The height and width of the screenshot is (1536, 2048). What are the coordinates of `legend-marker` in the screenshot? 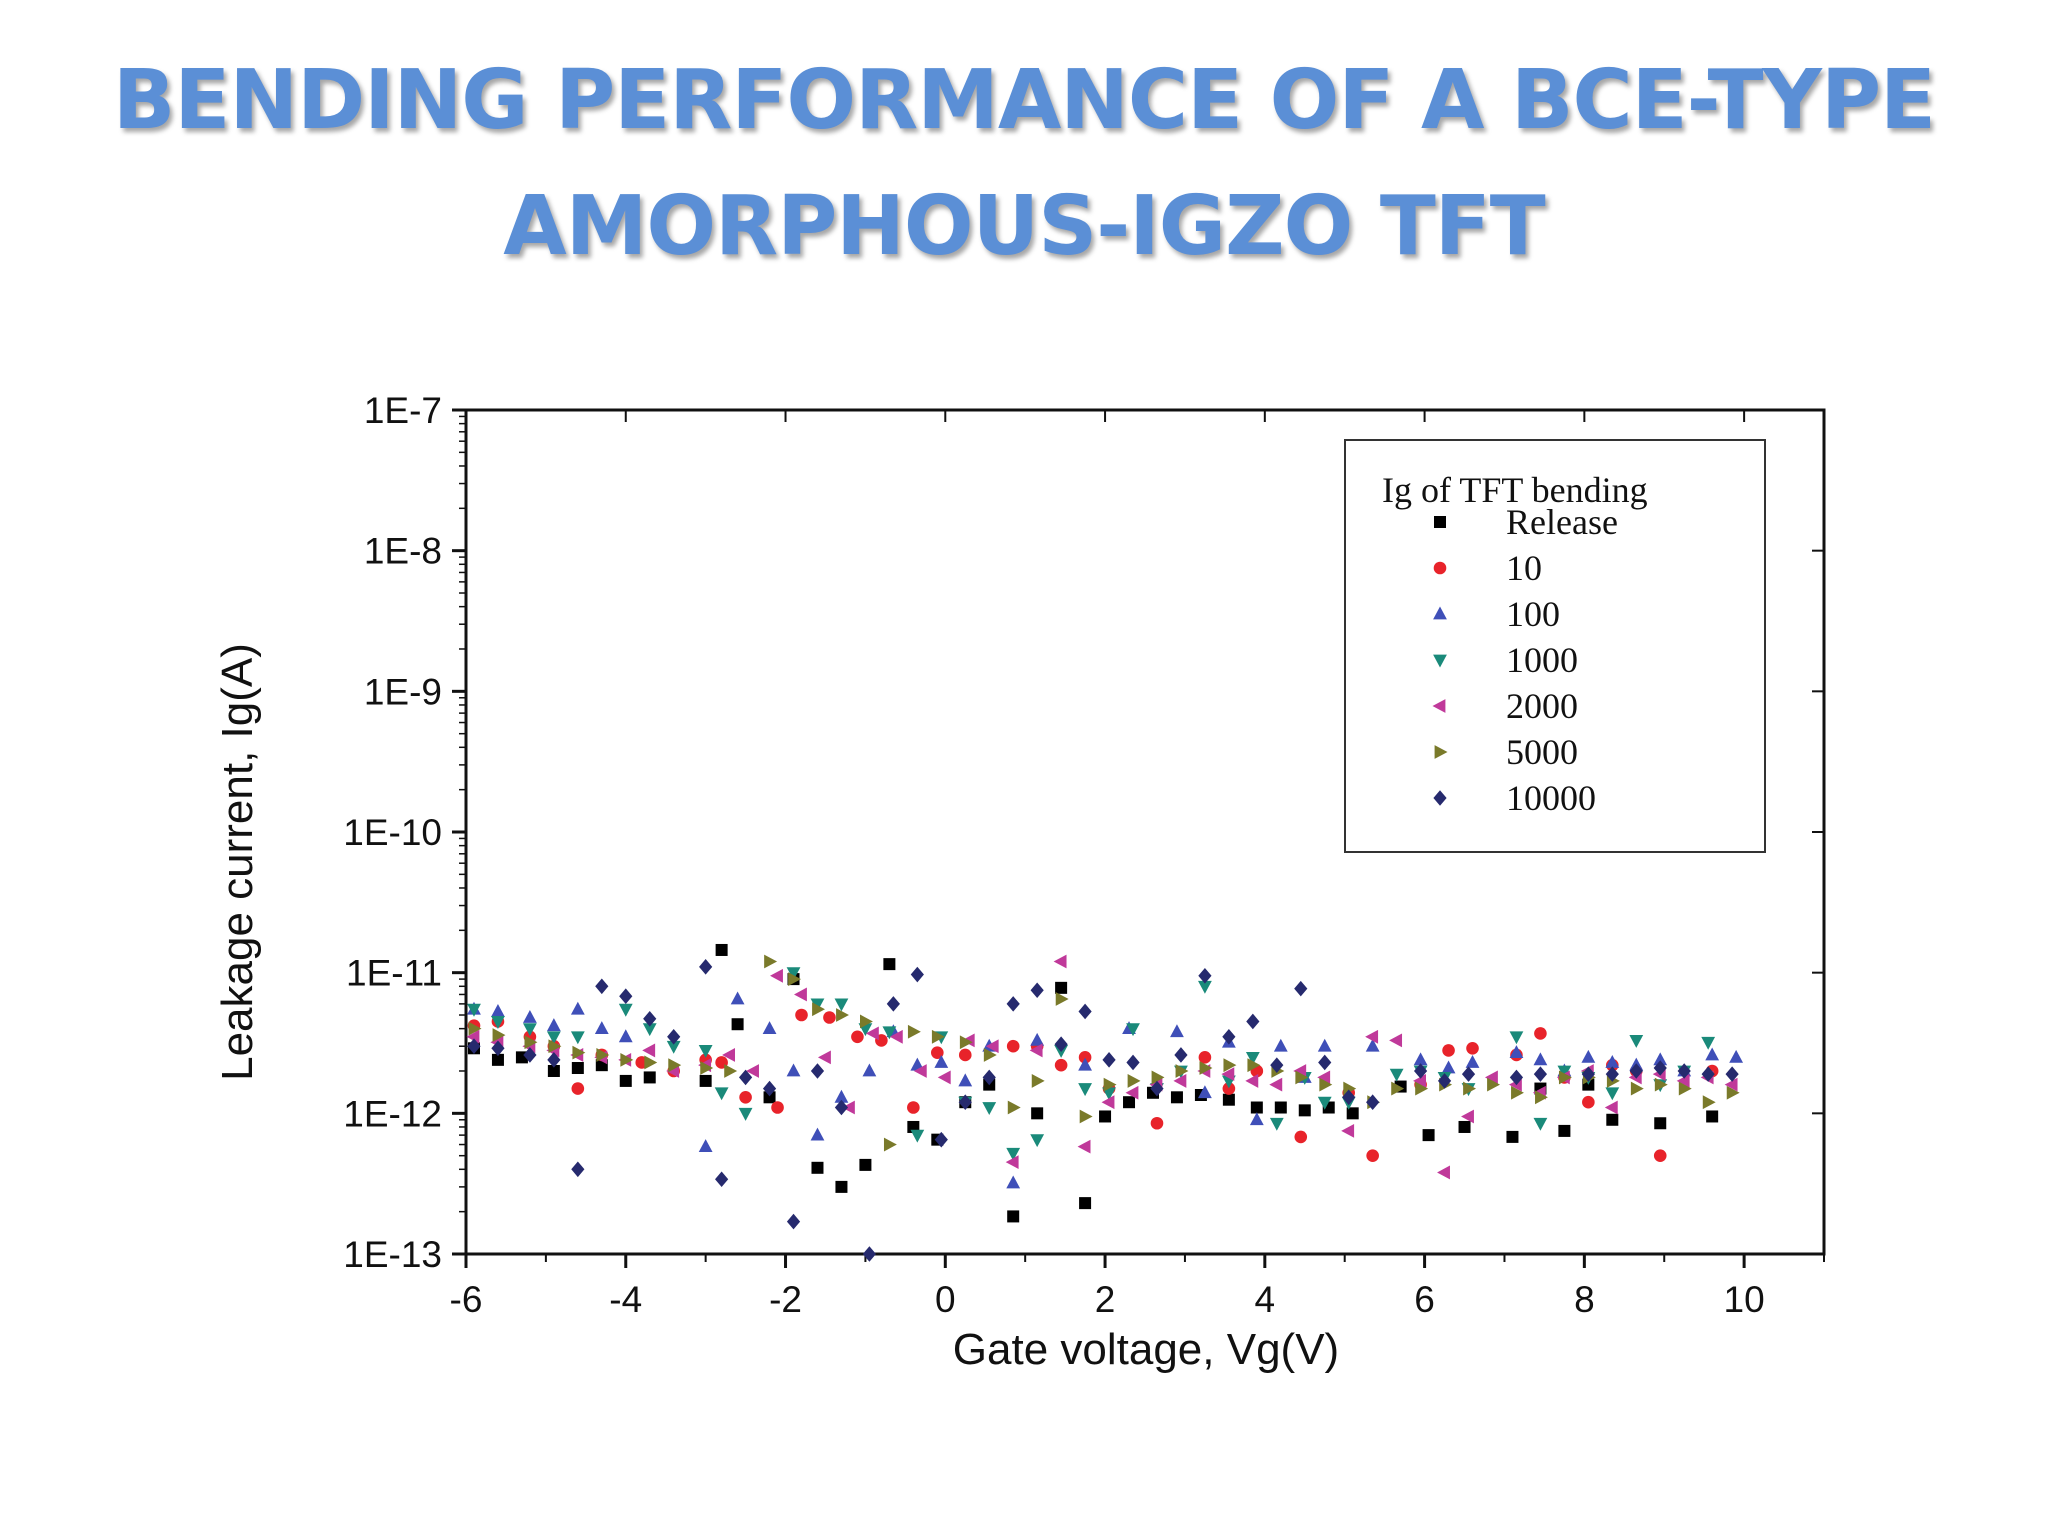 It's located at (1440, 613).